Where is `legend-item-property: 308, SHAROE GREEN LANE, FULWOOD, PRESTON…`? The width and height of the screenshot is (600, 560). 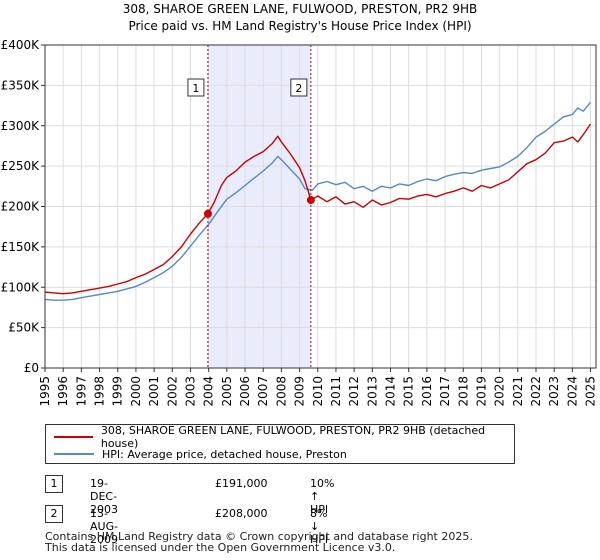
legend-item-property: 308, SHAROE GREEN LANE, FULWOOD, PRESTON… is located at coordinates (284, 437).